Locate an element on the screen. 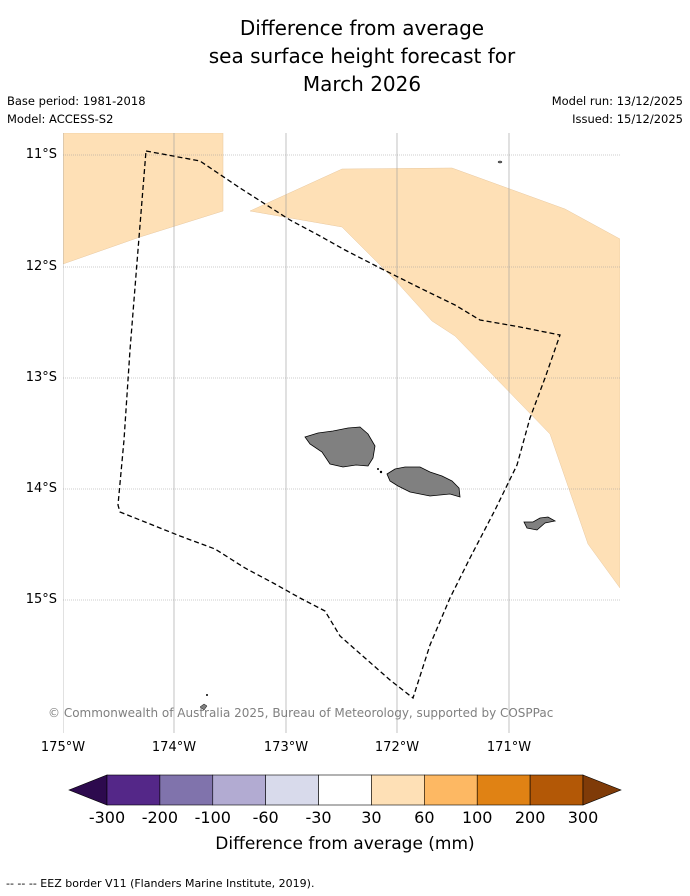 The width and height of the screenshot is (690, 896). colorbar-extend-high is located at coordinates (602, 790).